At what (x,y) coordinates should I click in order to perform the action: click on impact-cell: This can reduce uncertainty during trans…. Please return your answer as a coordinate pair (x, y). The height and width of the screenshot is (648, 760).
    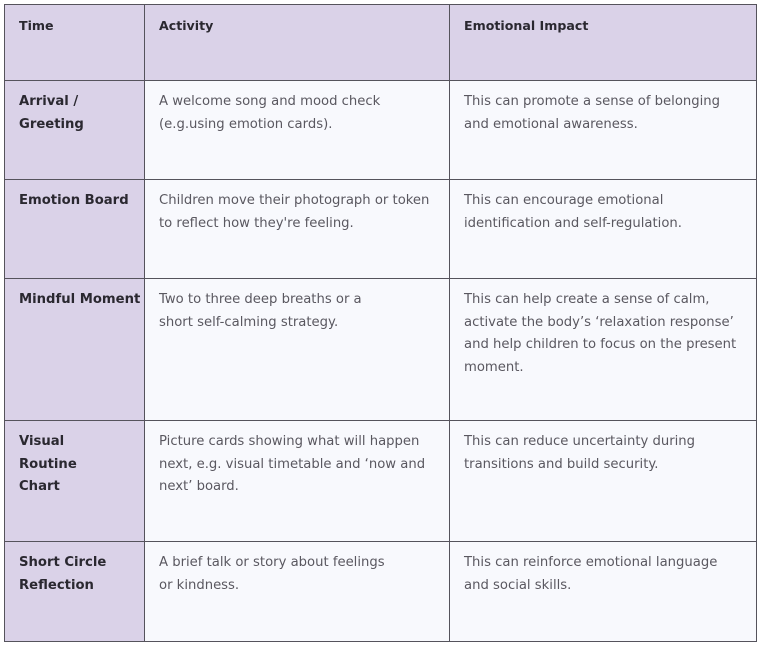
    Looking at the image, I should click on (603, 481).